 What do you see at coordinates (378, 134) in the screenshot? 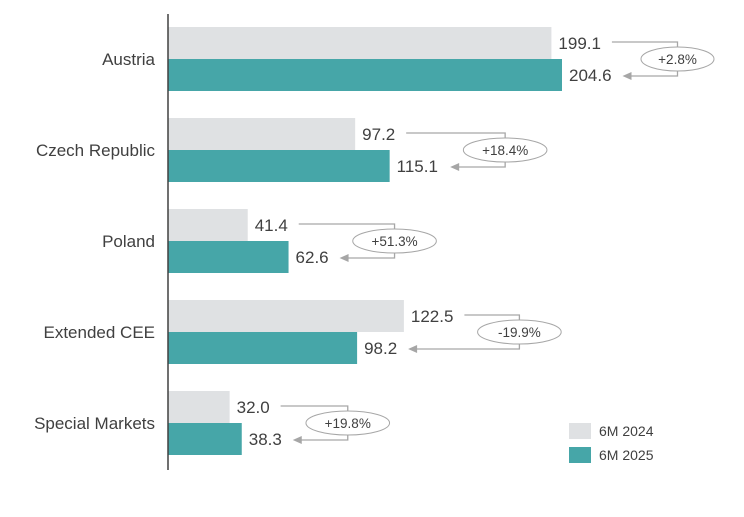
I see `value-label-6m-2024-czech-republic: 97.2` at bounding box center [378, 134].